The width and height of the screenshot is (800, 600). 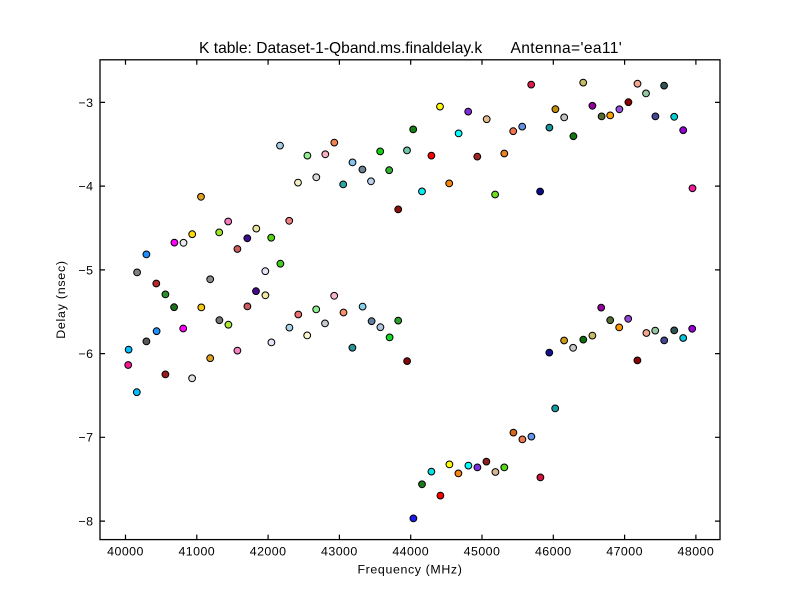 What do you see at coordinates (624, 551) in the screenshot?
I see `svg-text: 47000` at bounding box center [624, 551].